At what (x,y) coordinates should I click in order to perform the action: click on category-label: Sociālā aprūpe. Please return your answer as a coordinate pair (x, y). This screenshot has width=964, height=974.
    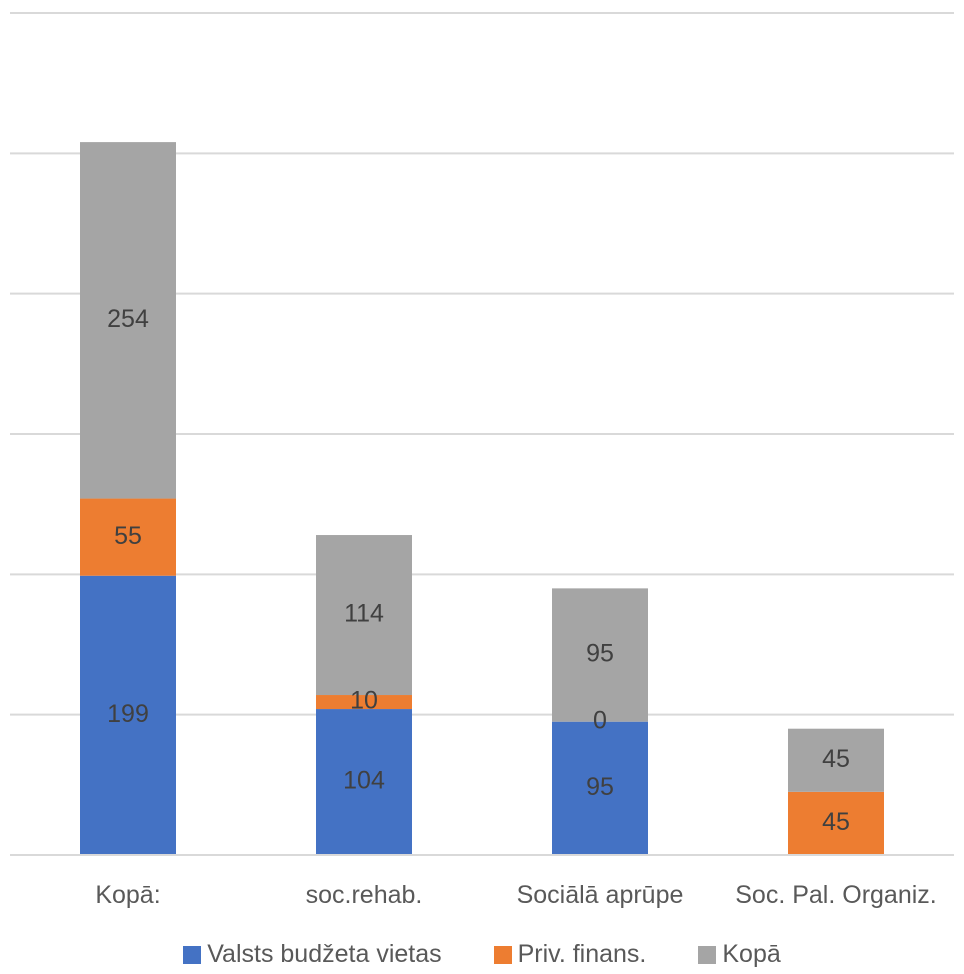
    Looking at the image, I should click on (600, 895).